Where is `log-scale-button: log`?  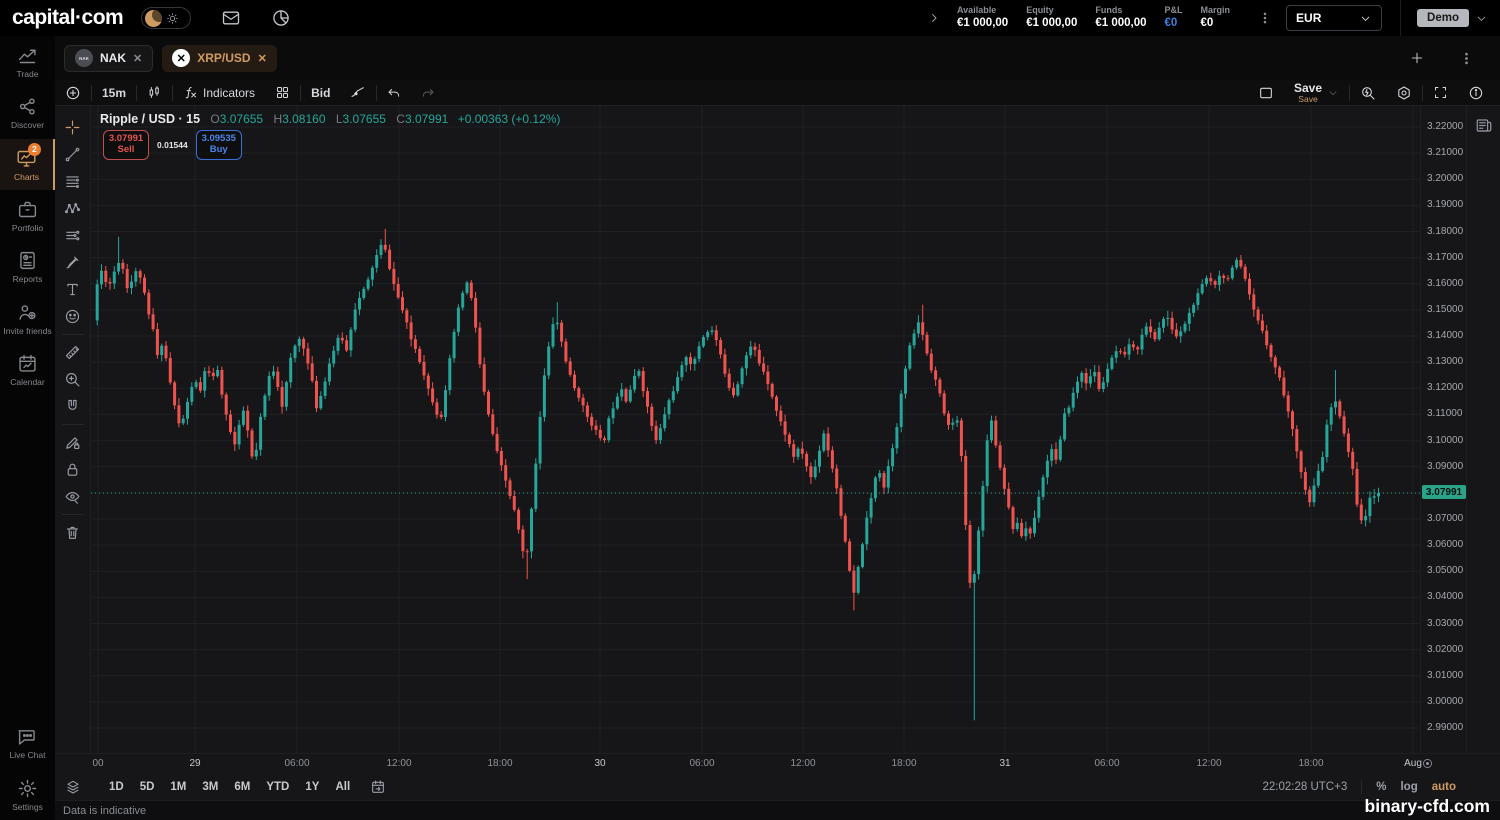
log-scale-button: log is located at coordinates (1409, 787).